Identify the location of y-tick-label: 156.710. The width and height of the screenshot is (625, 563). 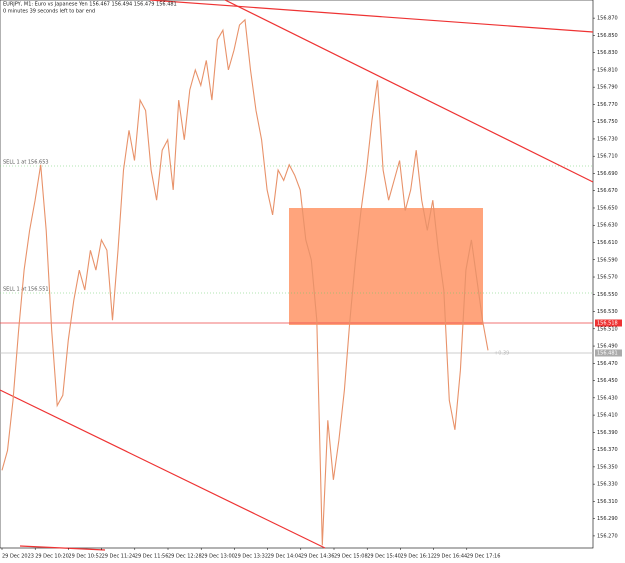
(607, 157).